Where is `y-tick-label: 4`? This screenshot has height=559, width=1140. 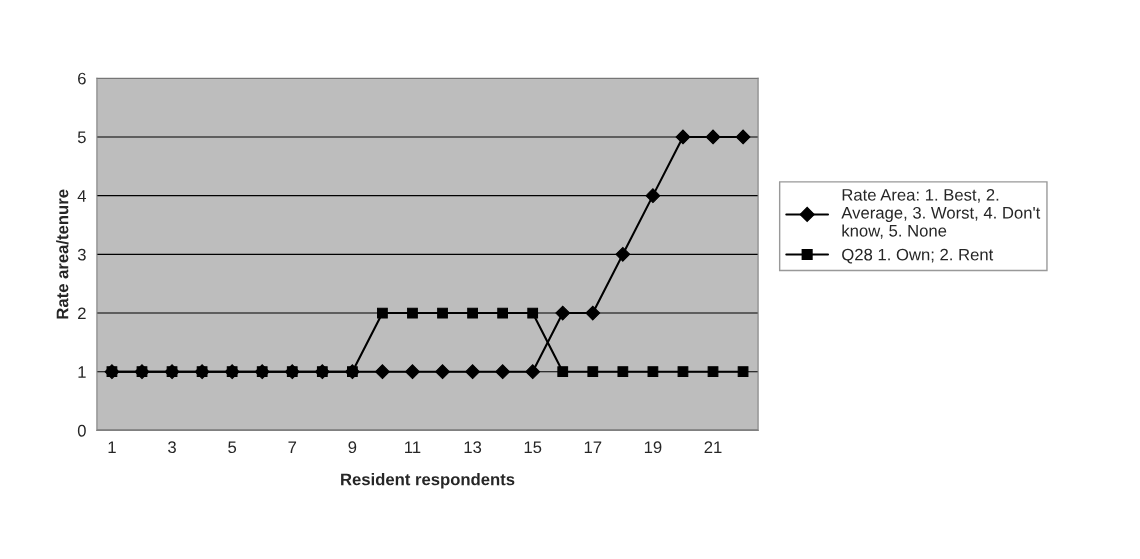 y-tick-label: 4 is located at coordinates (81, 196).